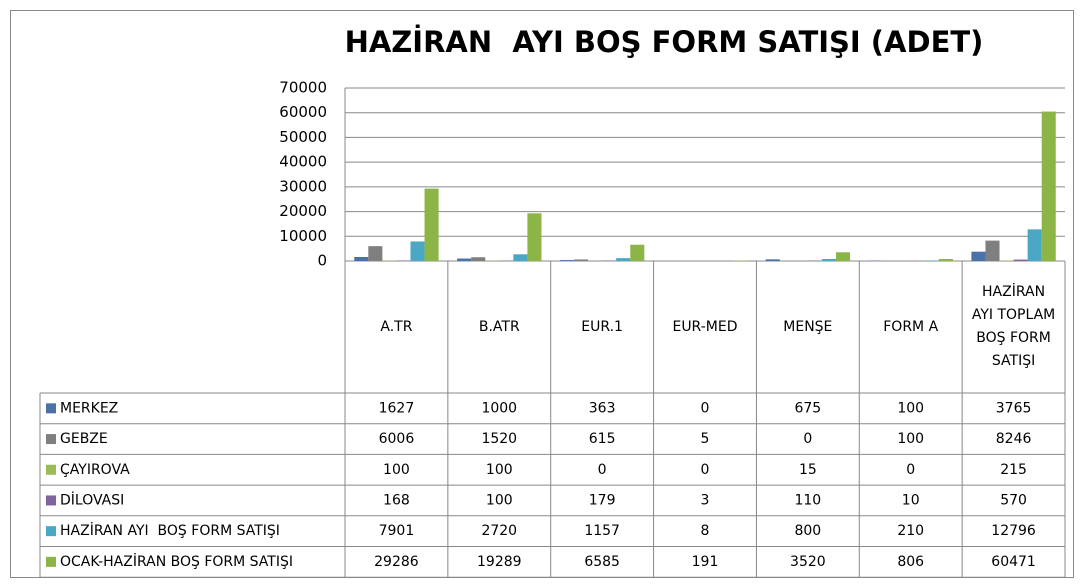  What do you see at coordinates (303, 236) in the screenshot?
I see `y-tick-label: 10000` at bounding box center [303, 236].